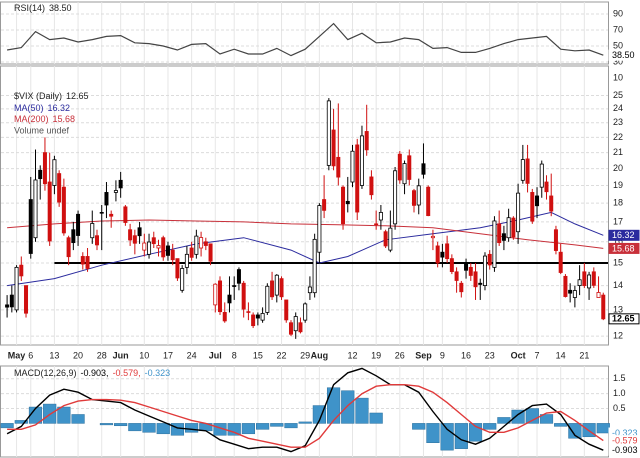 This screenshot has height=458, width=640. What do you see at coordinates (258, 355) in the screenshot?
I see `x-tick-label: 15` at bounding box center [258, 355].